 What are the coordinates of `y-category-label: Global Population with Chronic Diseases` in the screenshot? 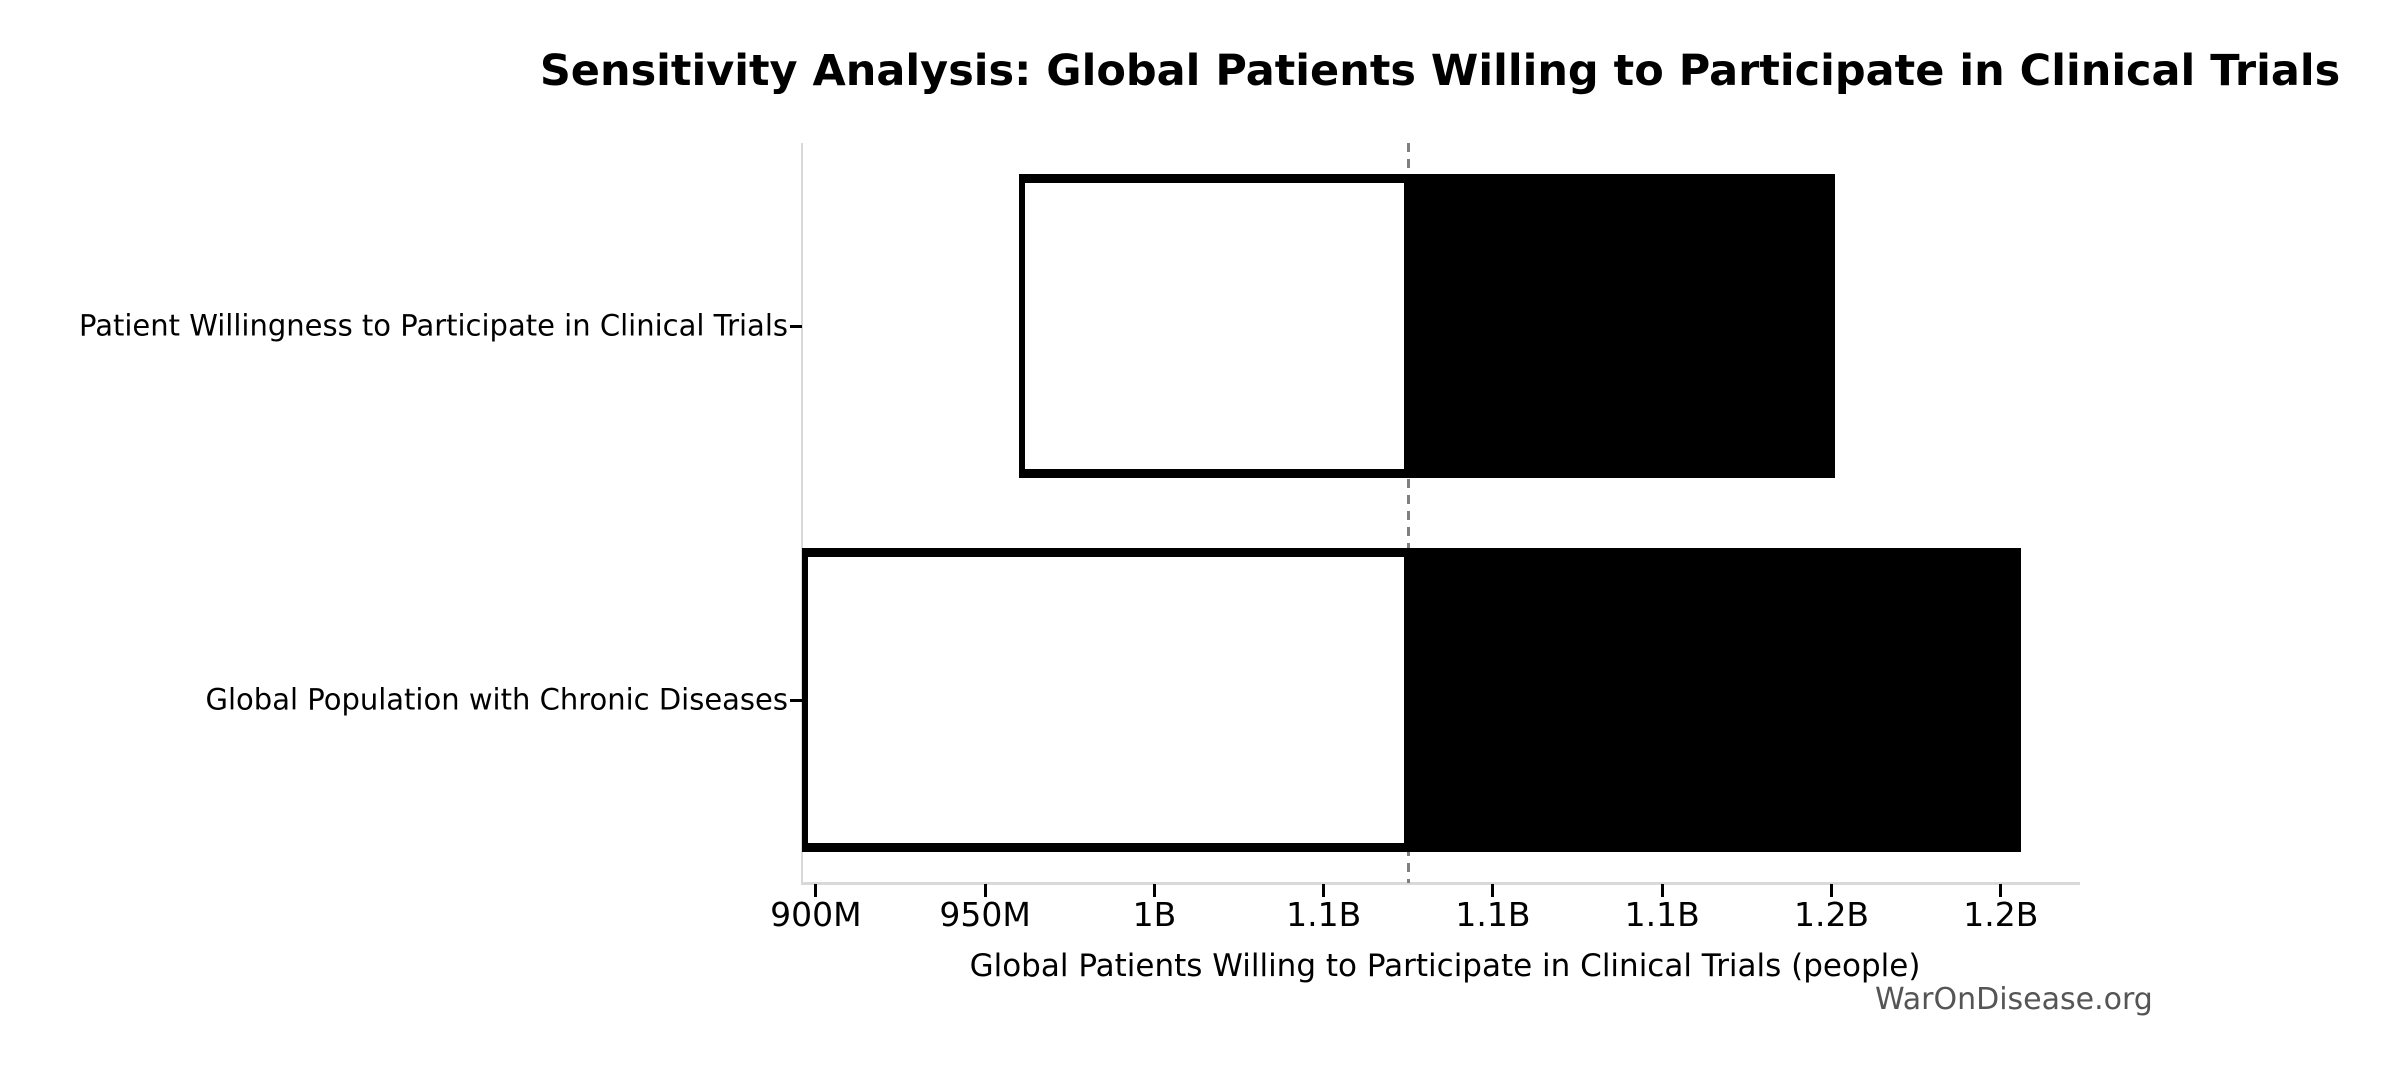 It's located at (496, 699).